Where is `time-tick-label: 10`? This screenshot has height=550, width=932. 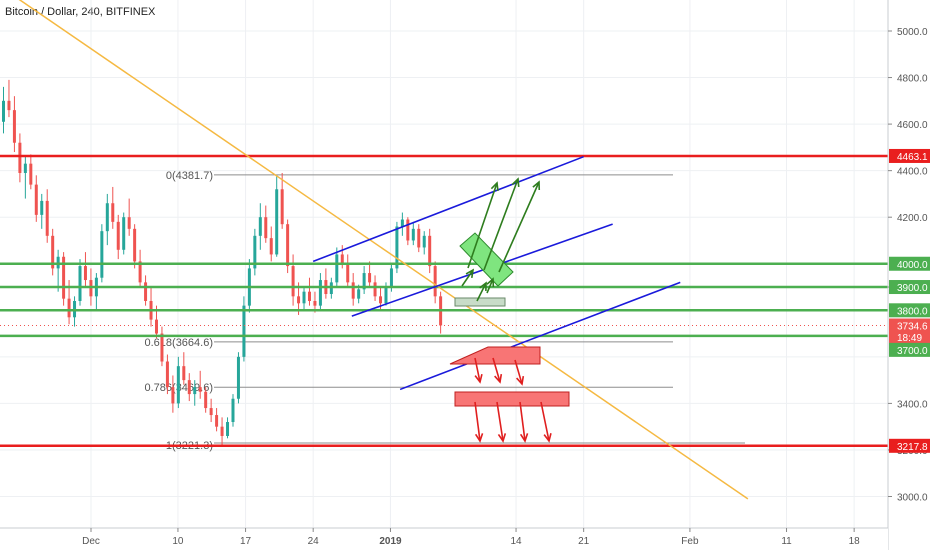
time-tick-label: 10 is located at coordinates (178, 541).